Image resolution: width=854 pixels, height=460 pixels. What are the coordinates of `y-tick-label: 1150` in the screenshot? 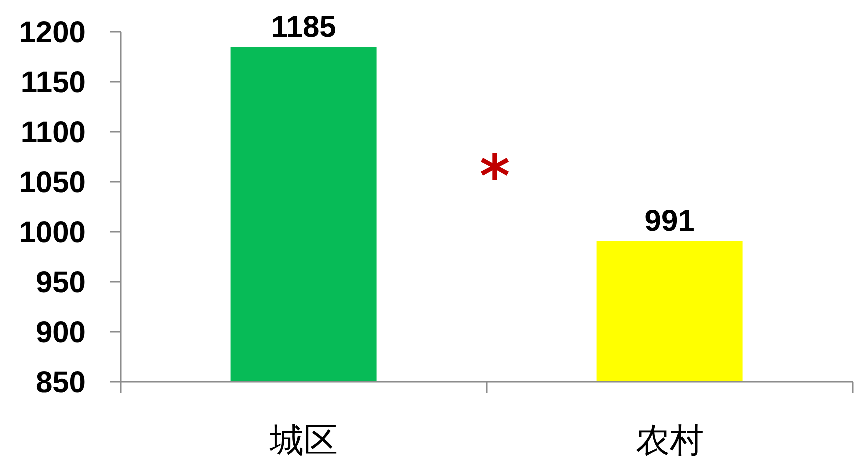 It's located at (53, 83).